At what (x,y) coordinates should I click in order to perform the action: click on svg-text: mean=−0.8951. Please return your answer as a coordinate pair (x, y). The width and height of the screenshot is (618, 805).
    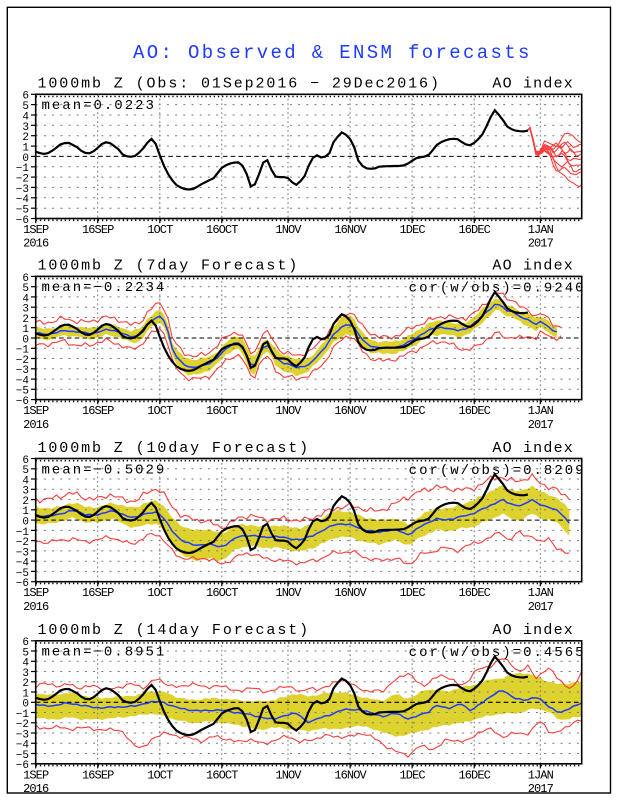
    Looking at the image, I should click on (104, 653).